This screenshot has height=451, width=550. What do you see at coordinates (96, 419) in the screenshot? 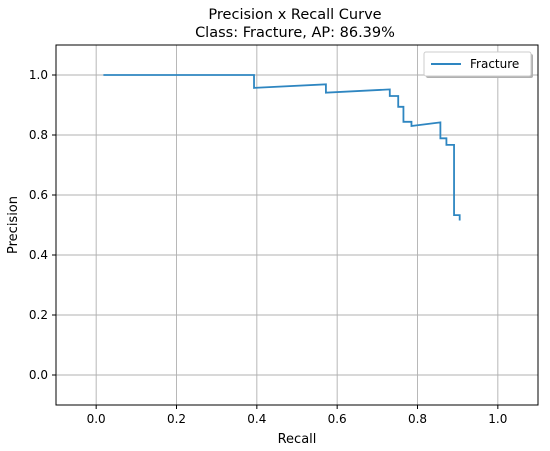
I see `x-tick-label: 0.0` at bounding box center [96, 419].